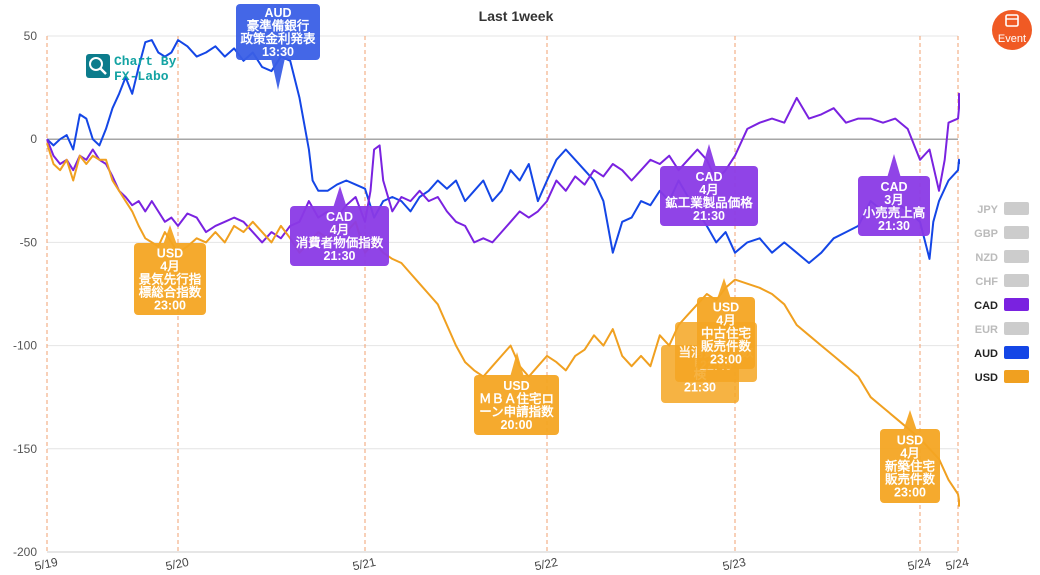  I want to click on legend-label: CAD, so click(986, 306).